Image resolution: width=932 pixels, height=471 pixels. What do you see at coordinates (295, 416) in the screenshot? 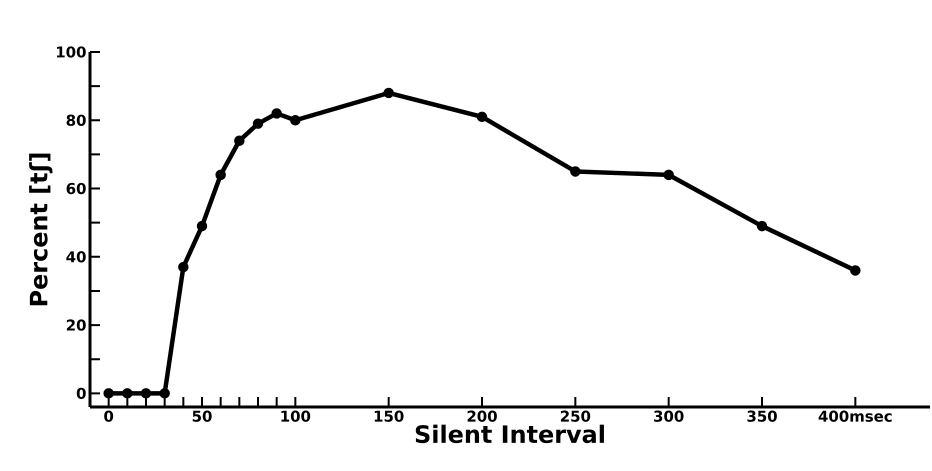
I see `x-tick-label: 100` at bounding box center [295, 416].